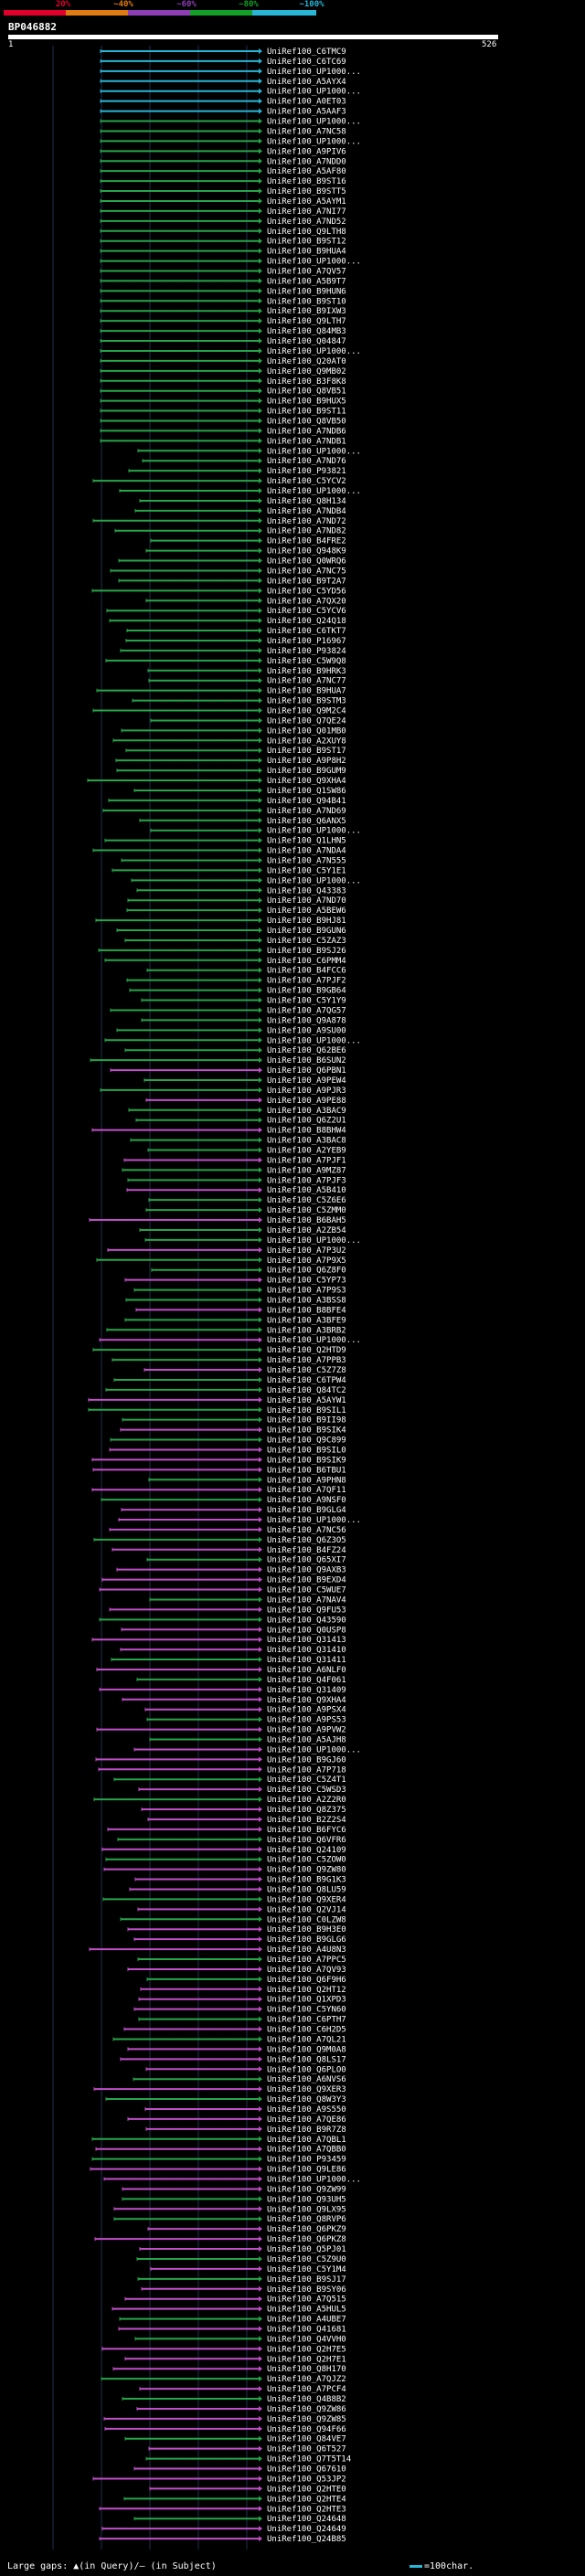 This screenshot has height=2576, width=585. What do you see at coordinates (248, 721) in the screenshot?
I see `hit-row: UniRef100_Q7QE24` at bounding box center [248, 721].